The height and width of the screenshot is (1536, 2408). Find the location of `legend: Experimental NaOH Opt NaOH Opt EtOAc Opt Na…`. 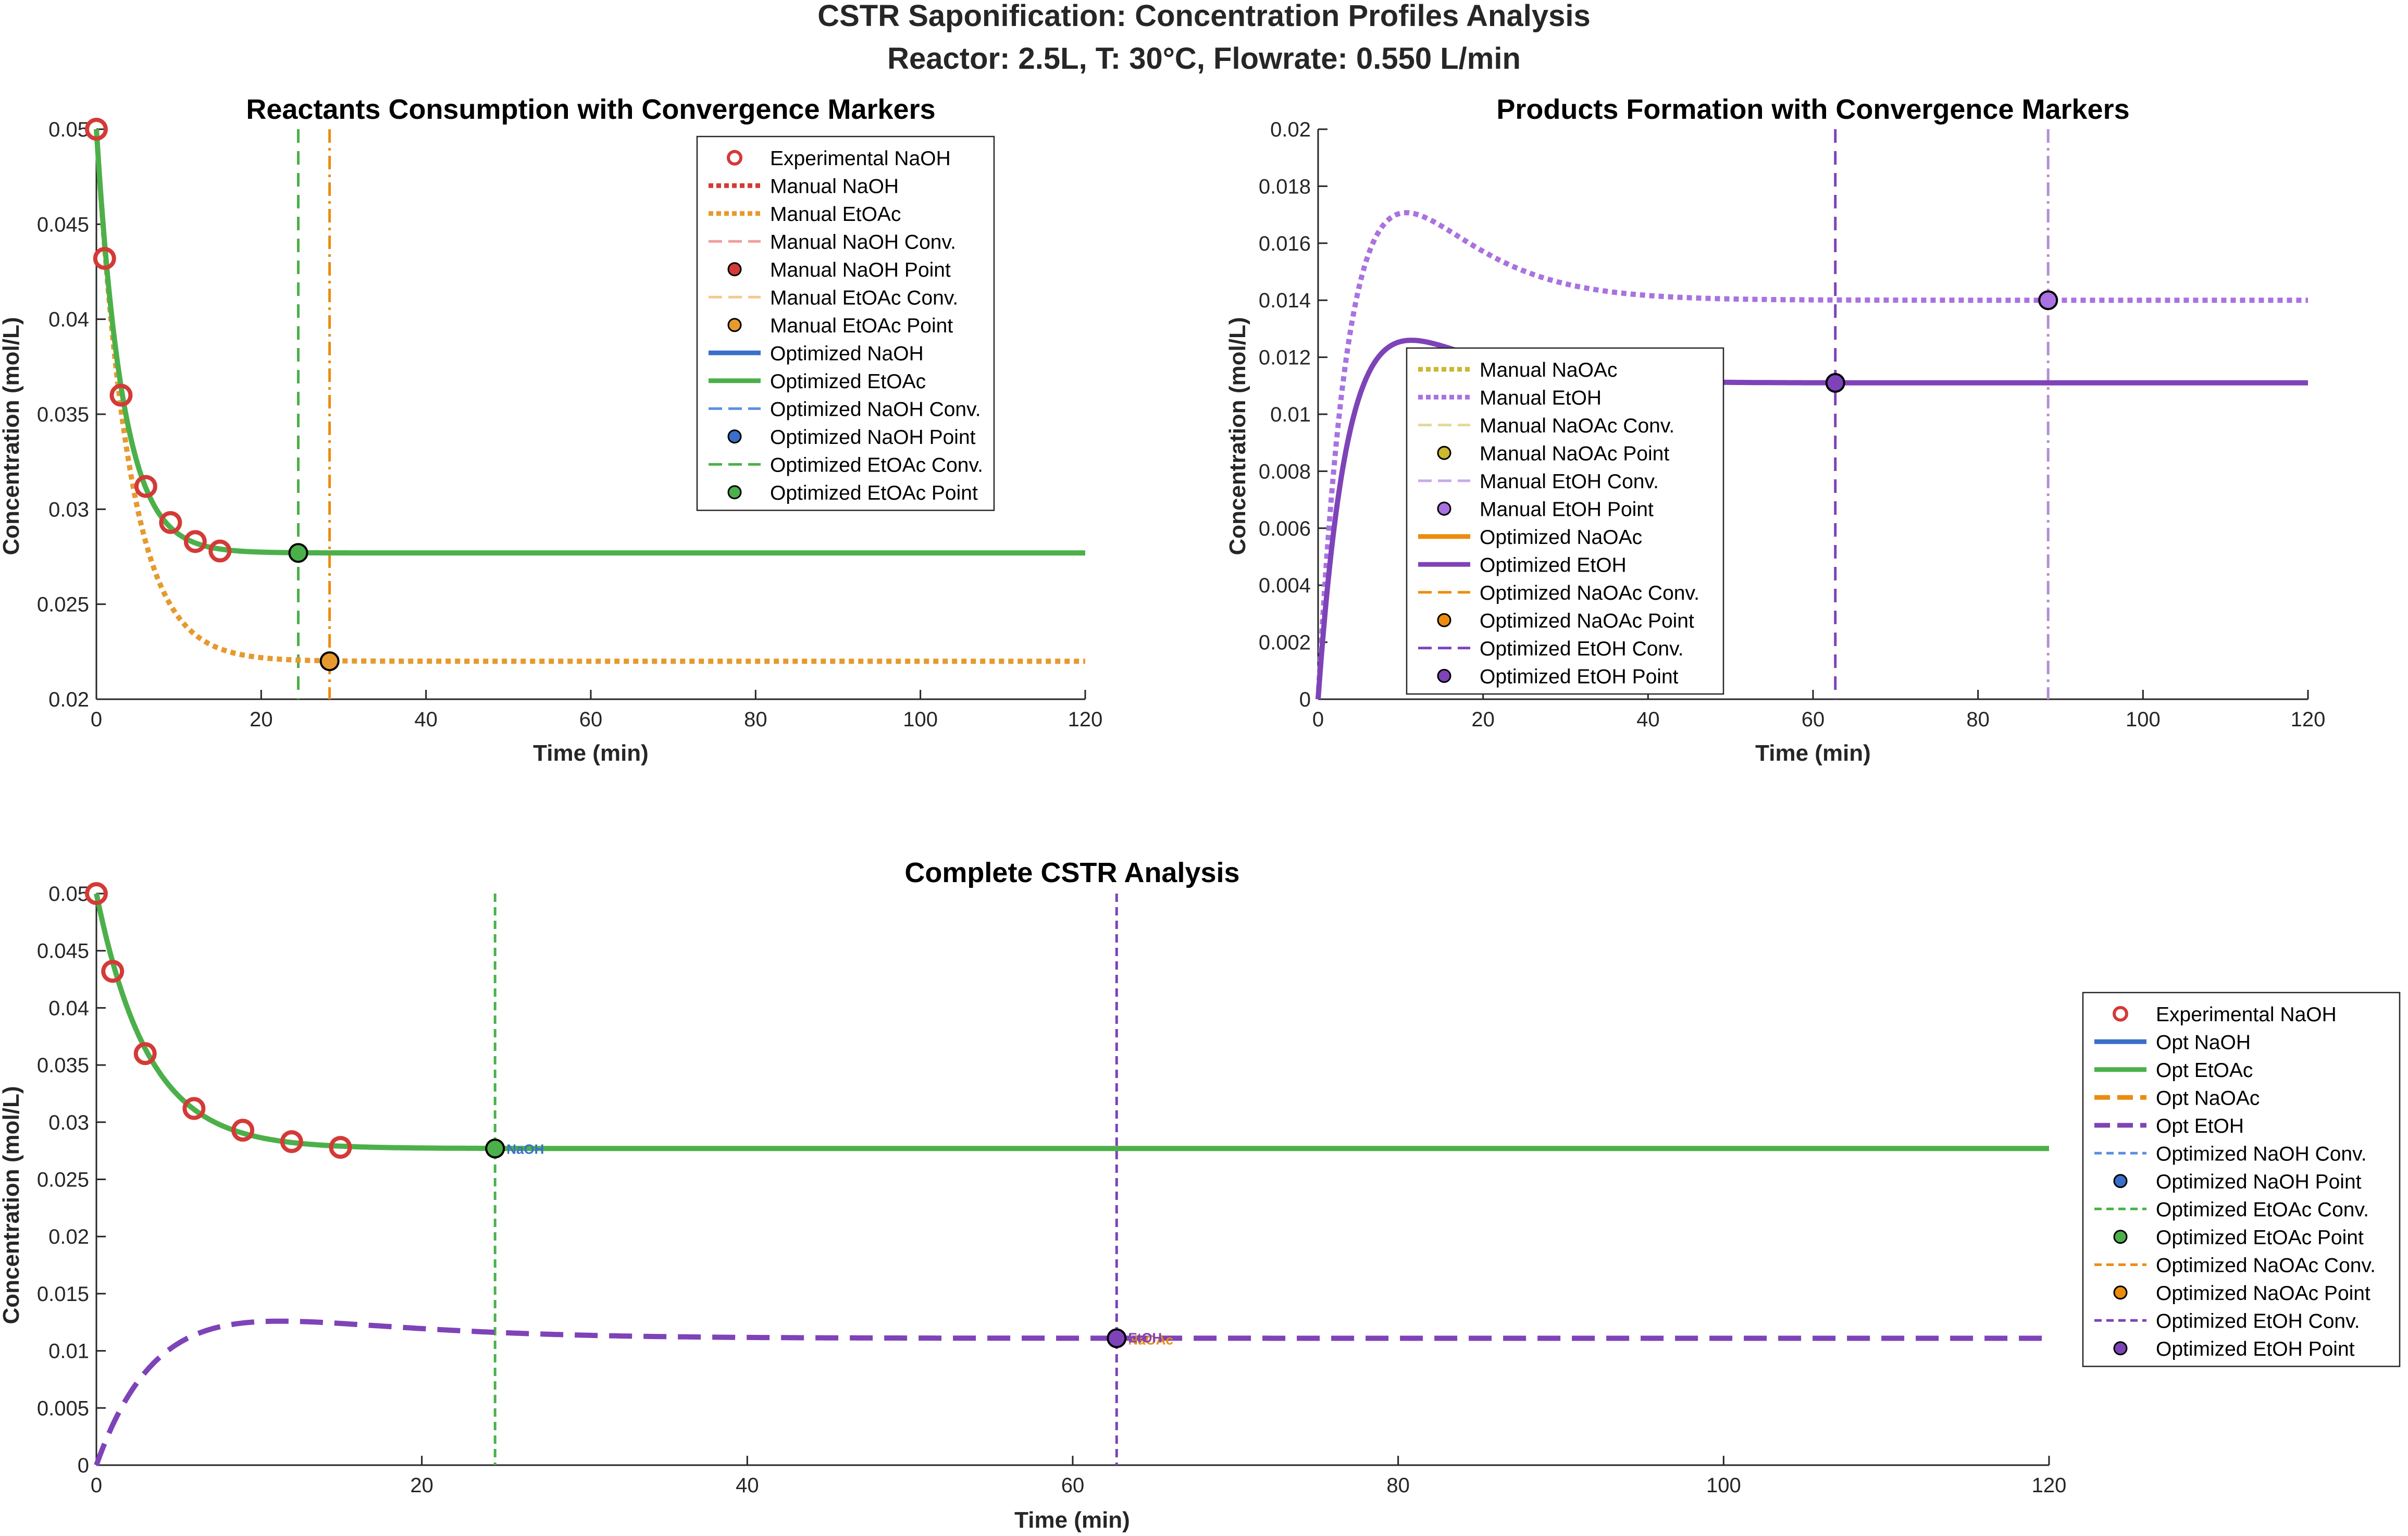

legend: Experimental NaOH Opt NaOH Opt EtOAc Opt Na… is located at coordinates (2242, 1179).